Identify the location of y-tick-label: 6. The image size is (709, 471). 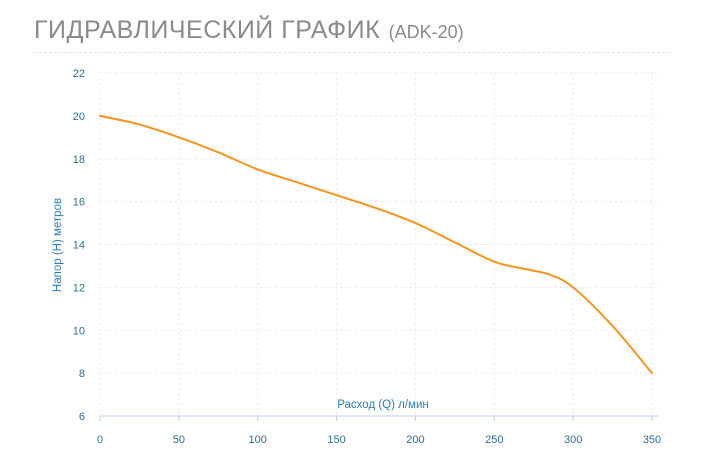
(82, 417).